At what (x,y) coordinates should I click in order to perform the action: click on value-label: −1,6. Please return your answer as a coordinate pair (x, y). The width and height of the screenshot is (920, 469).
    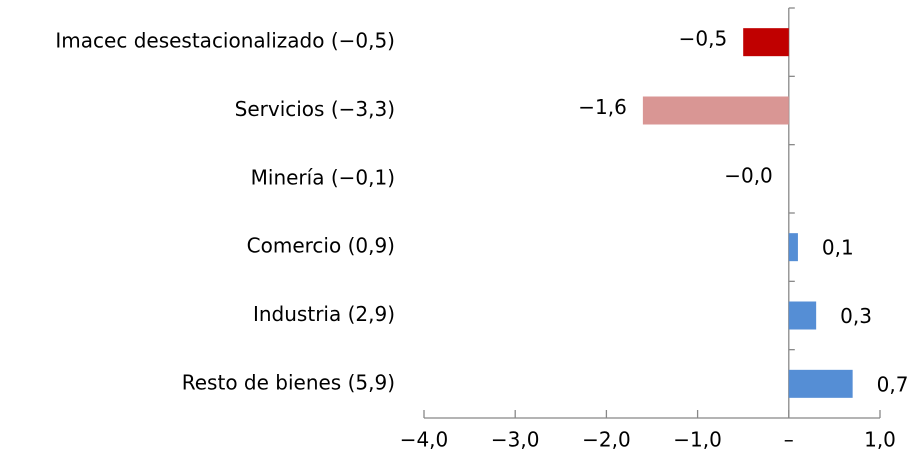
    Looking at the image, I should click on (602, 107).